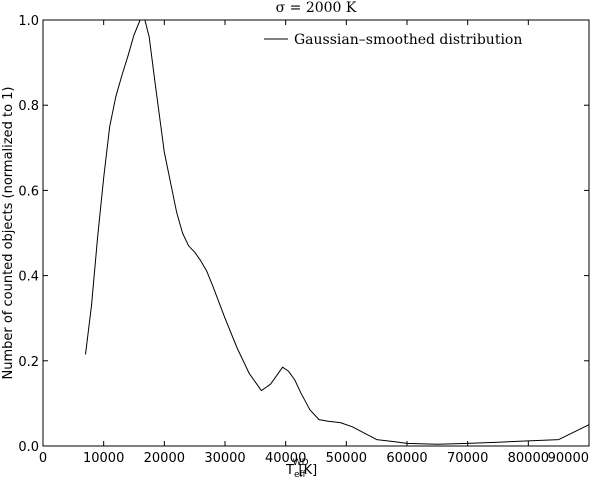 The image size is (614, 478). What do you see at coordinates (28, 277) in the screenshot?
I see `y-tick-label: 0.4` at bounding box center [28, 277].